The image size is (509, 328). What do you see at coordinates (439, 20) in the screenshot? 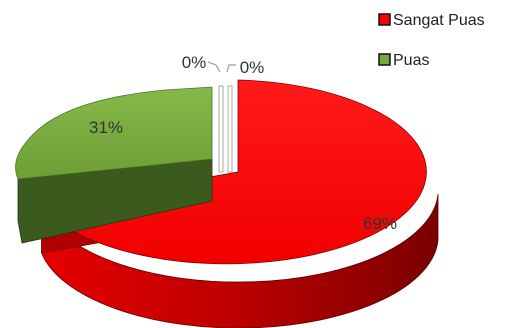
I see `legend-label-sangat-puas: Sangat Puas` at bounding box center [439, 20].